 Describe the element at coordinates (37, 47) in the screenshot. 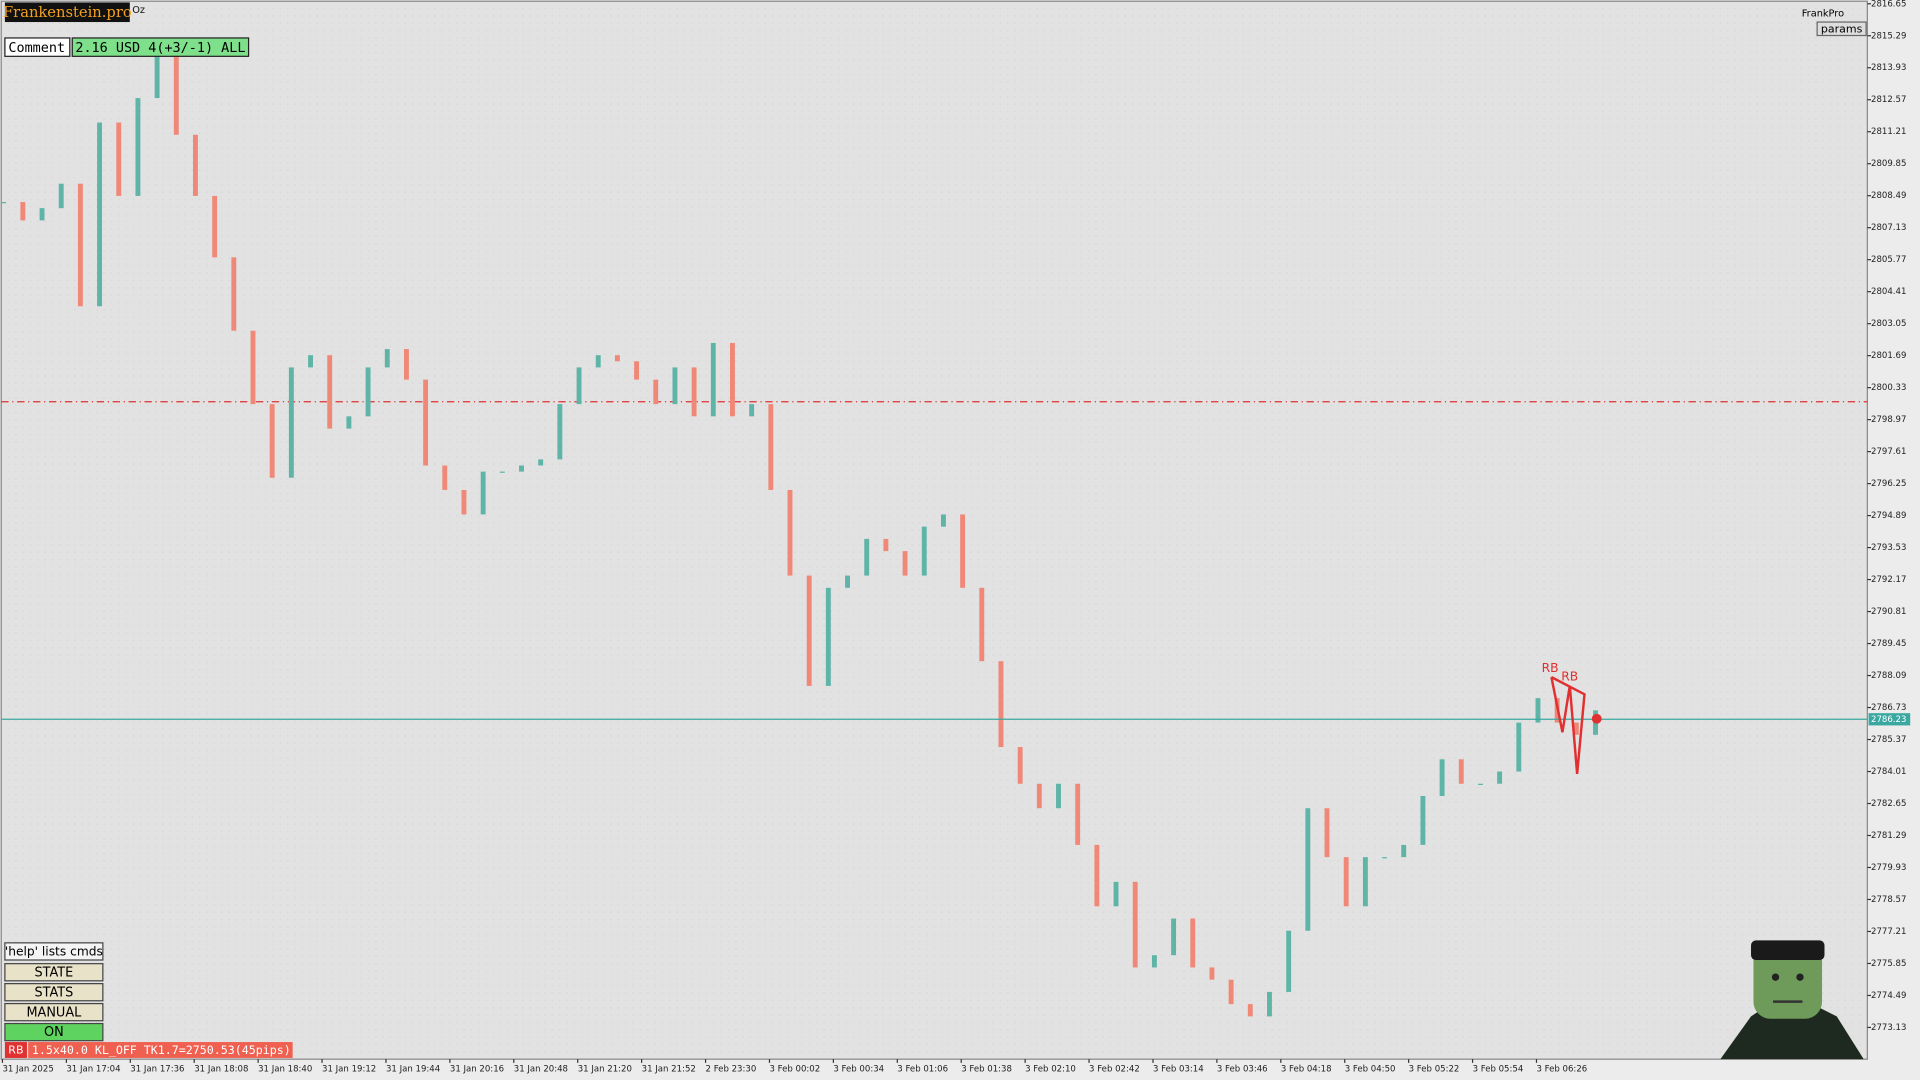

I see `comment-label-box` at that location.